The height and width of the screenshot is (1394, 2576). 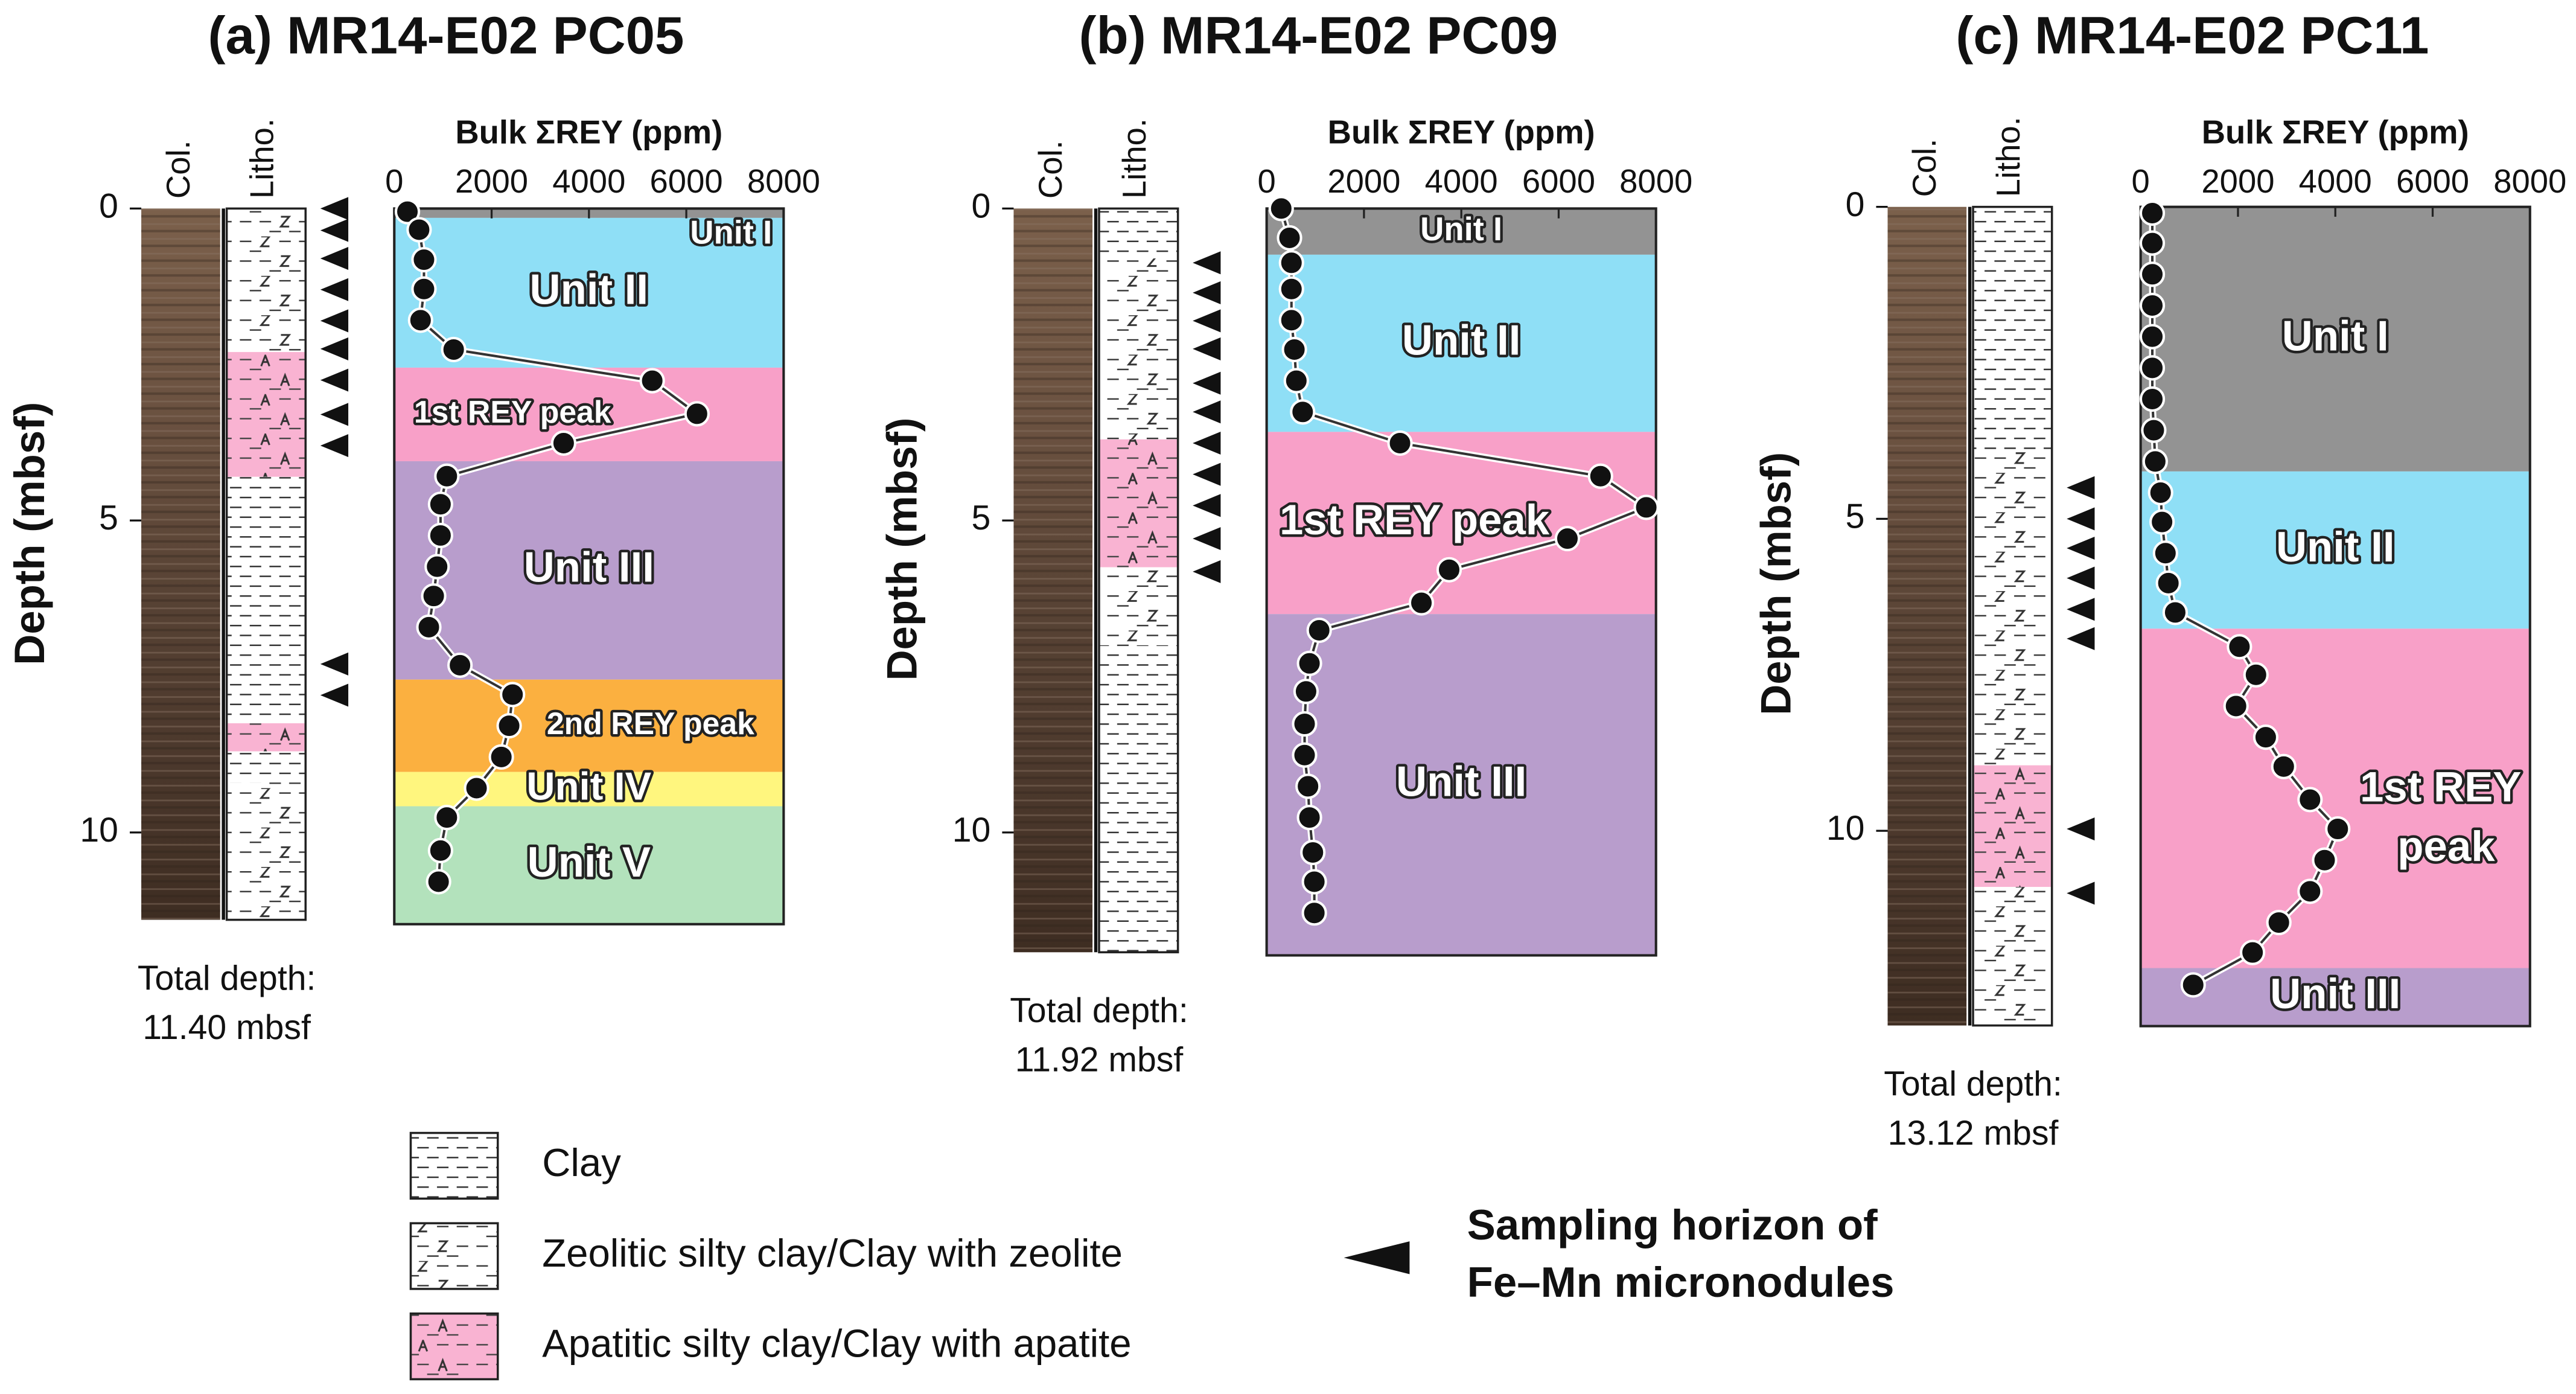 I want to click on x-tick-label: 2000, so click(x=2237, y=181).